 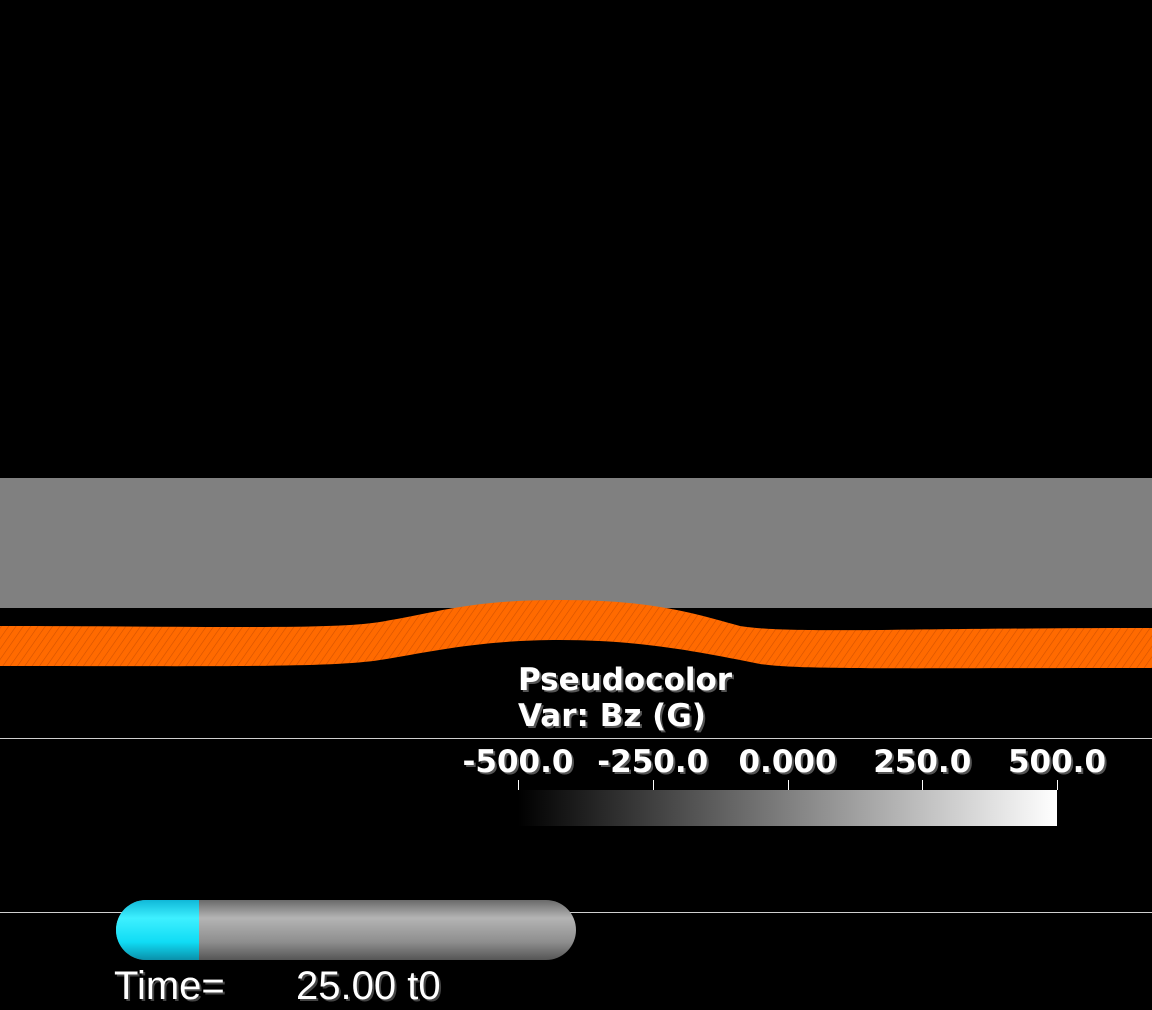 I want to click on time-value: 25.00 t0, so click(x=368, y=986).